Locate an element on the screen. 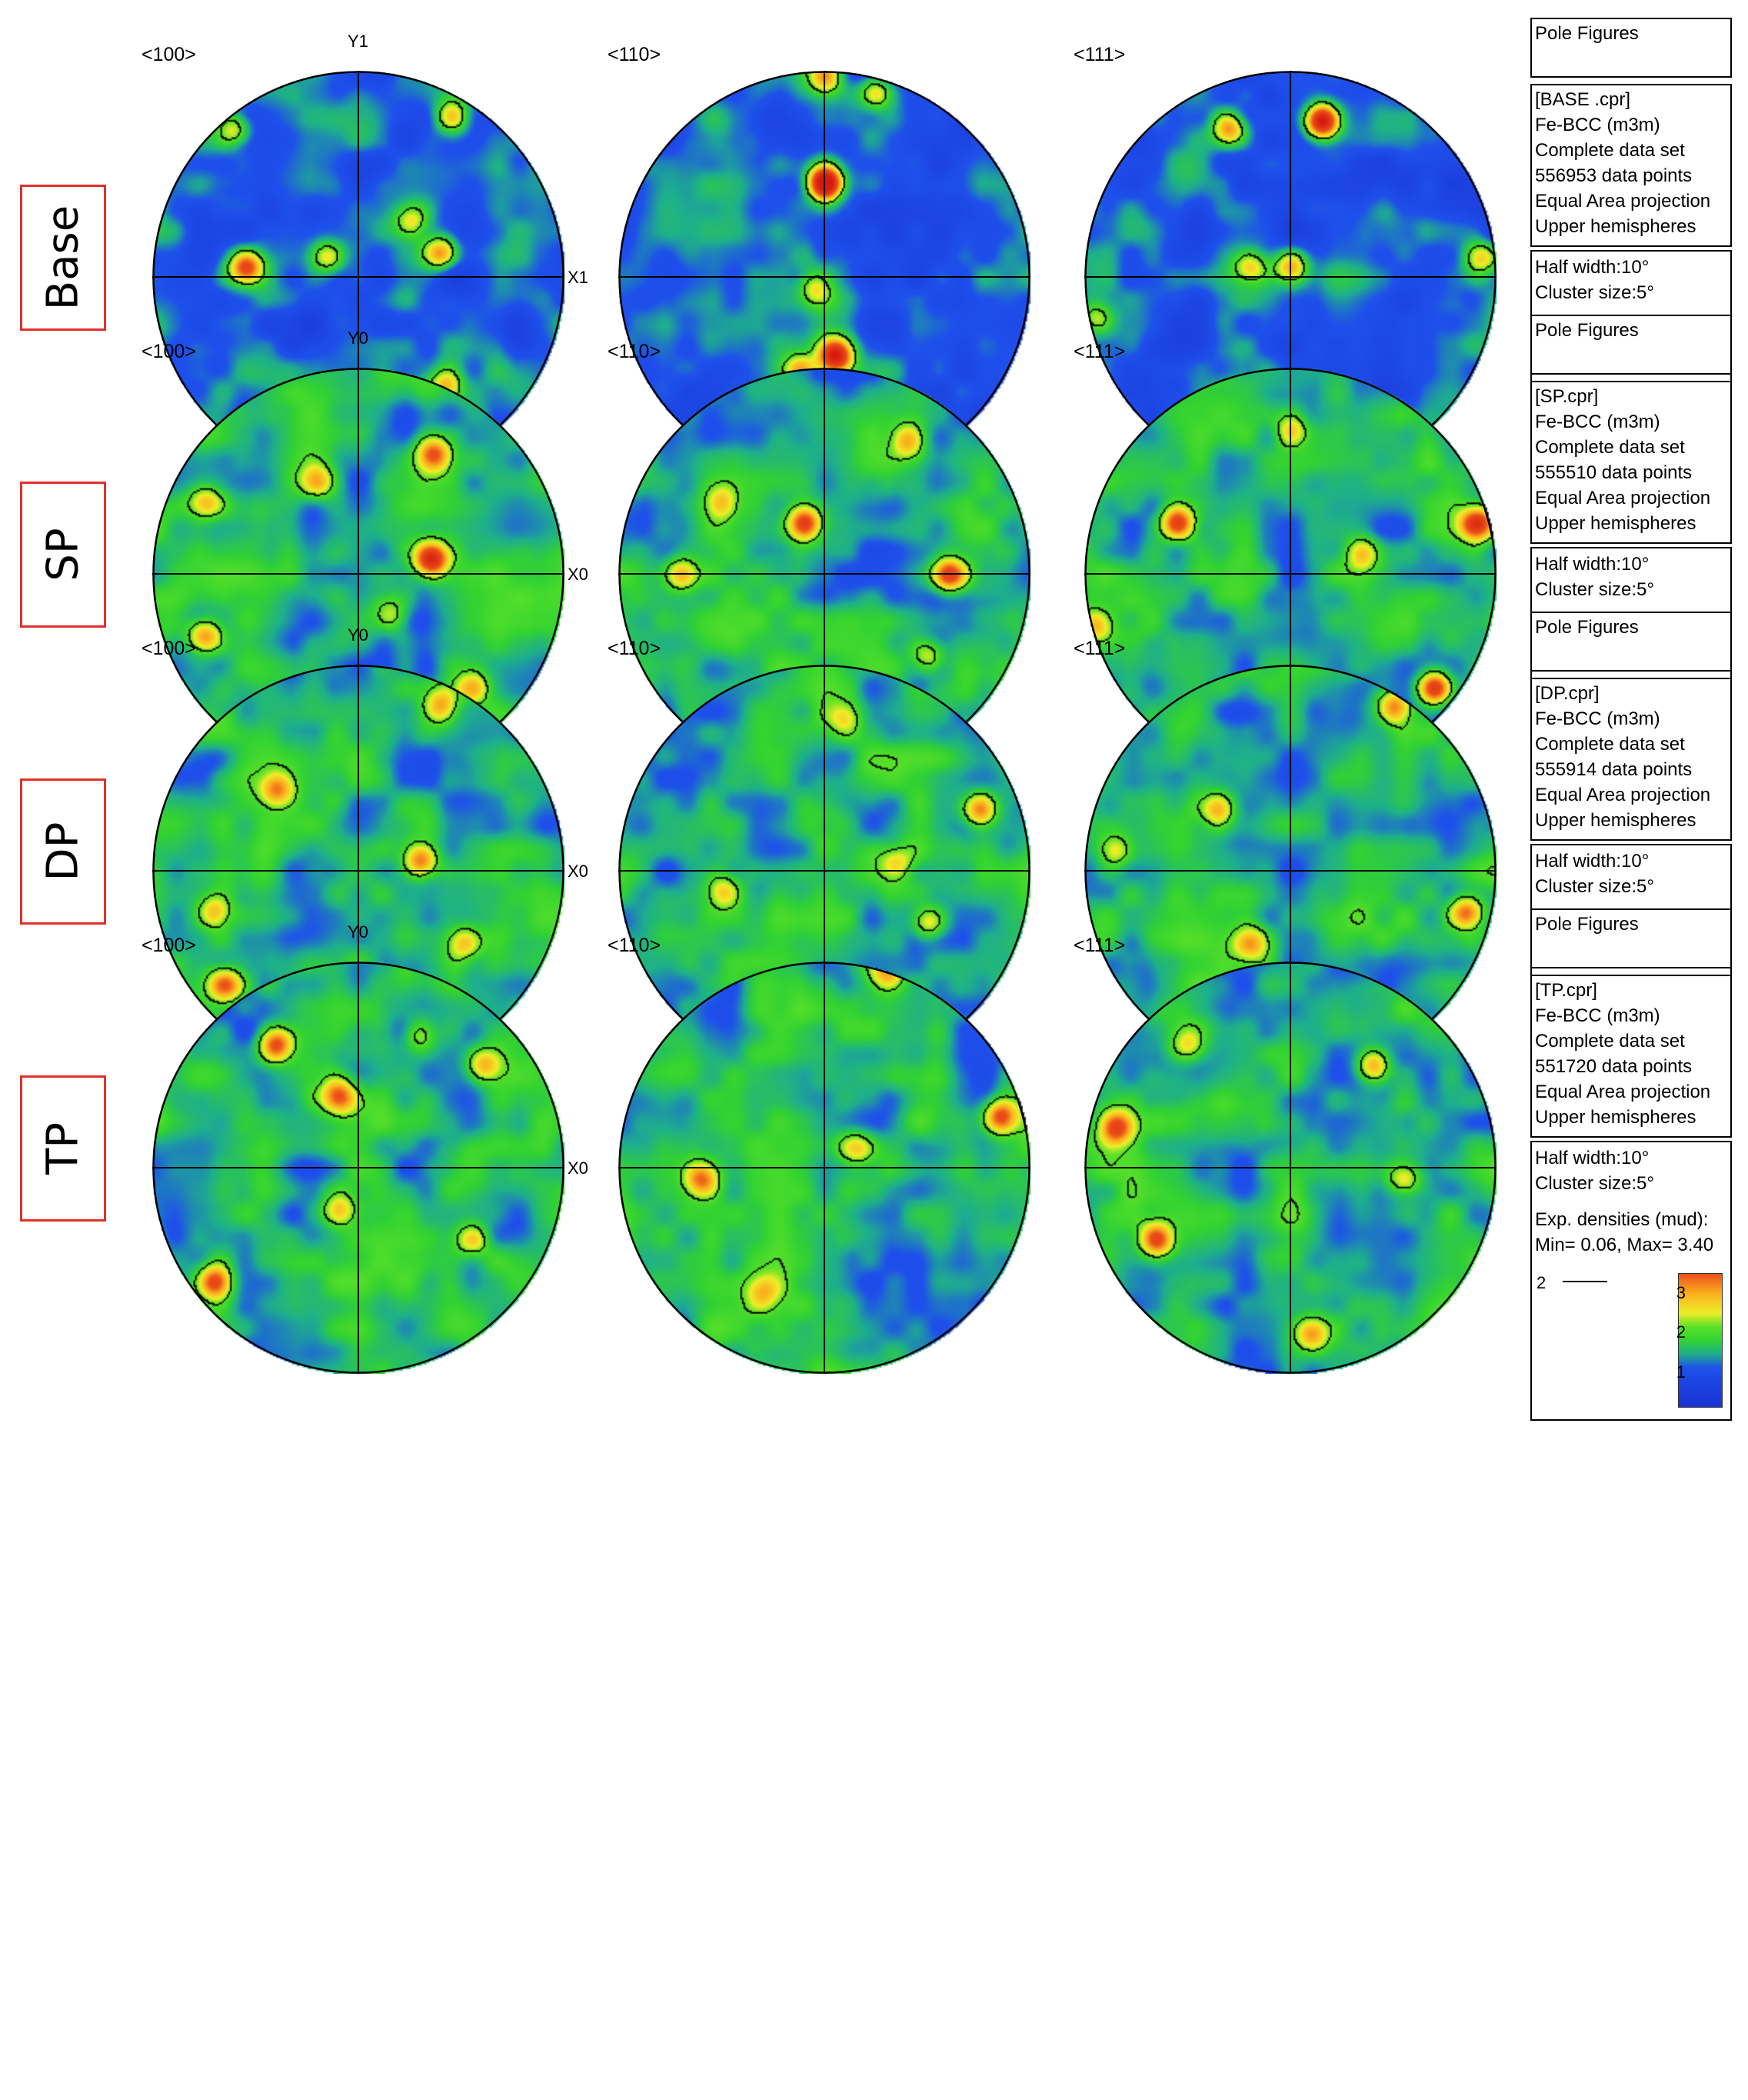 The width and height of the screenshot is (1748, 2100). contour-line-sample is located at coordinates (1585, 1281).